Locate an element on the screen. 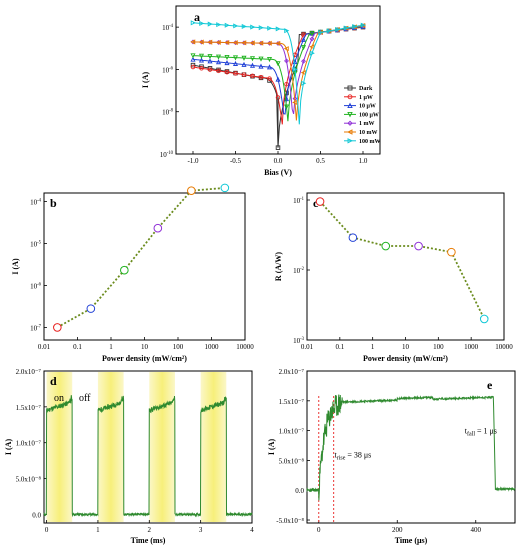  y-tick-label: 0.0 is located at coordinates (299, 491).